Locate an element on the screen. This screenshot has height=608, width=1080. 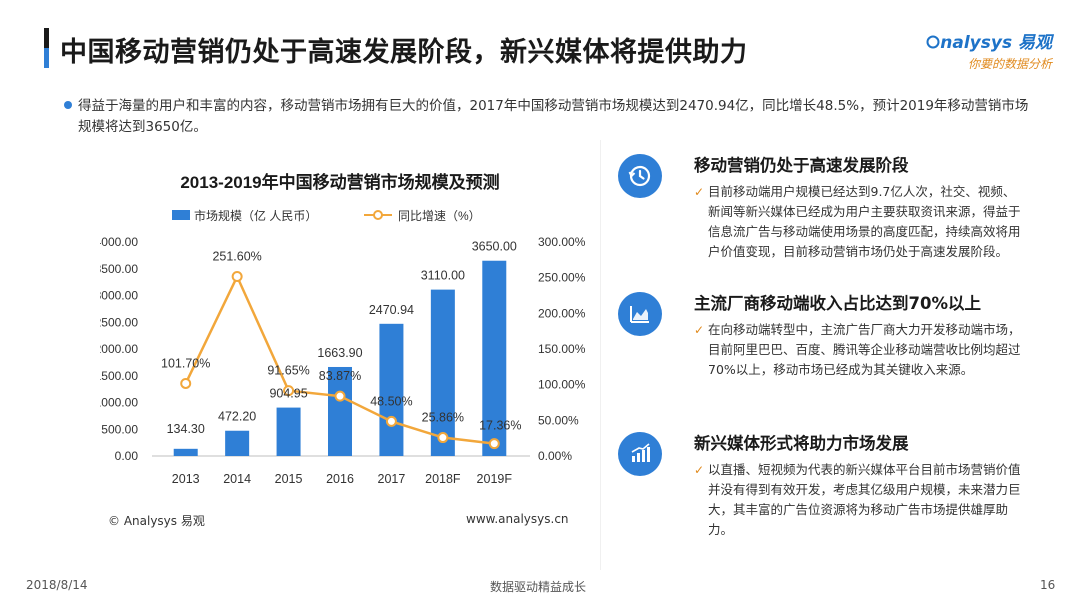
legend-label-line: 同比增速（%） is located at coordinates (439, 216).